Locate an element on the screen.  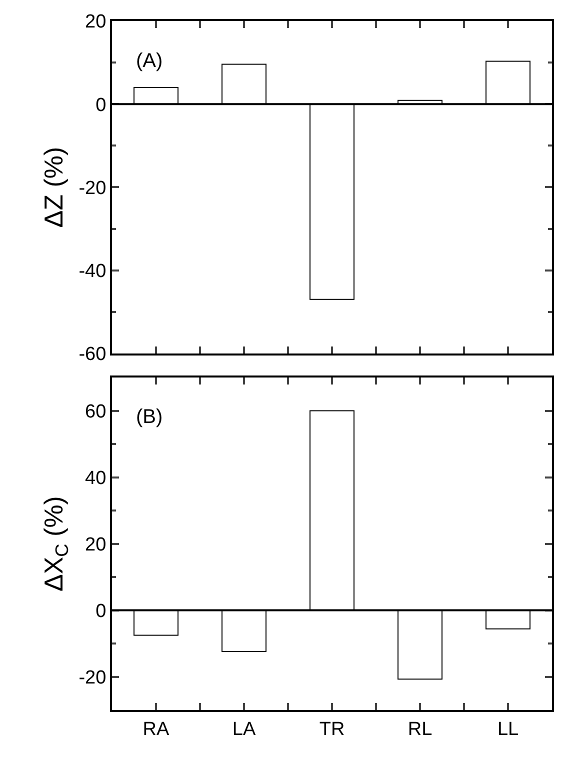
annotation: (B) is located at coordinates (149, 417).